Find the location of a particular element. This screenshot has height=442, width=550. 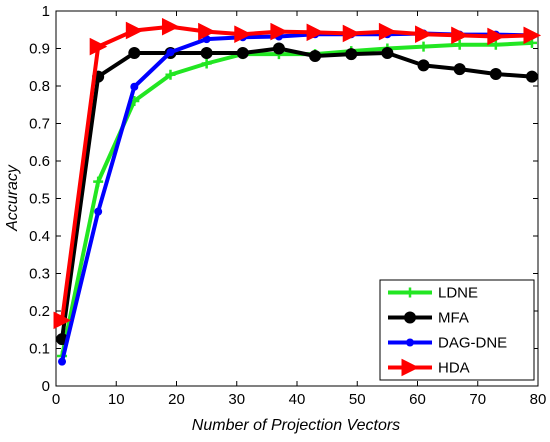

x-tick-label: 30 is located at coordinates (236, 399).